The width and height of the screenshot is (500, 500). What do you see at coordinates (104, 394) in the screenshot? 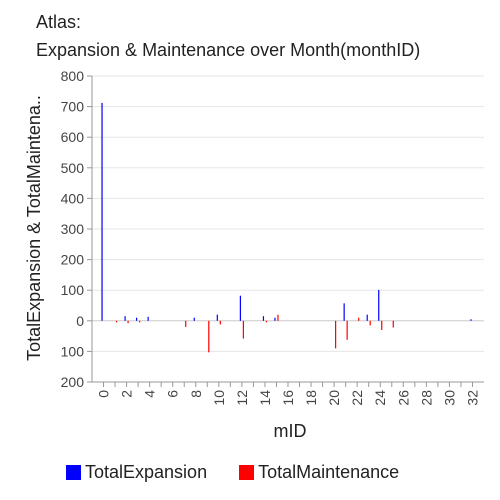
I see `x-tick-label: 0` at bounding box center [104, 394].